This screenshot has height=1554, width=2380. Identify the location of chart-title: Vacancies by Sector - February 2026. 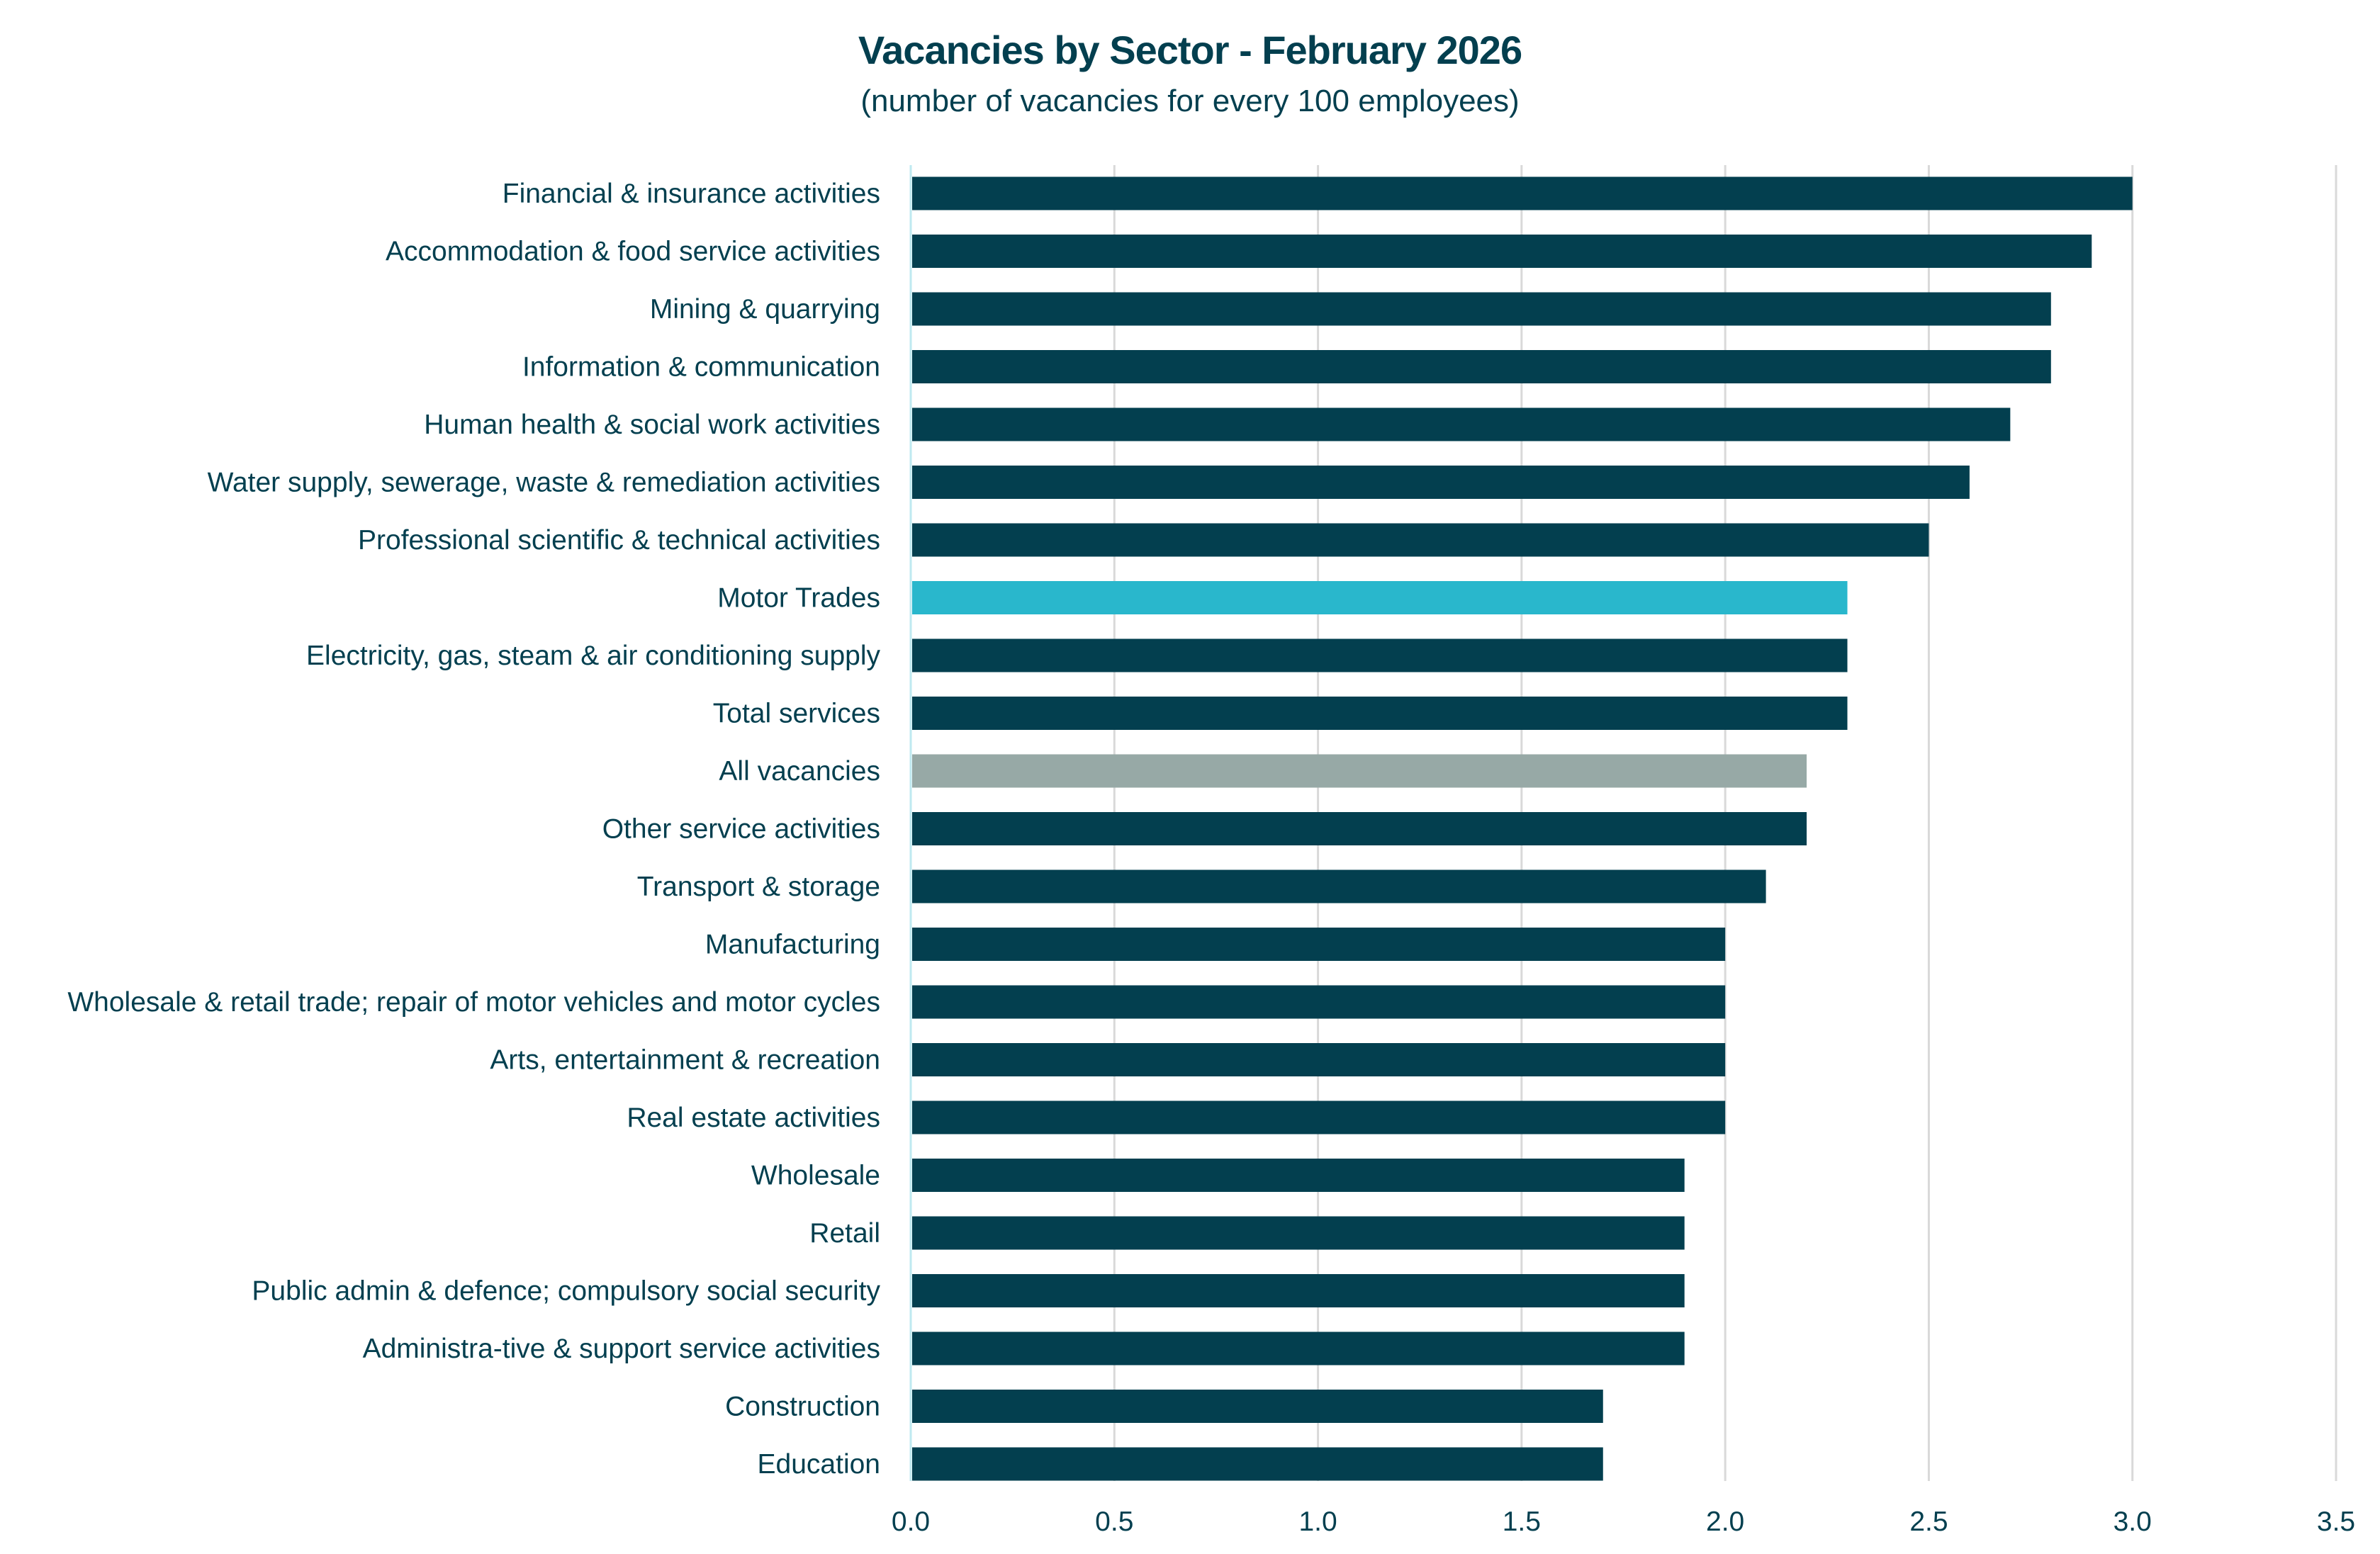
(1190, 50).